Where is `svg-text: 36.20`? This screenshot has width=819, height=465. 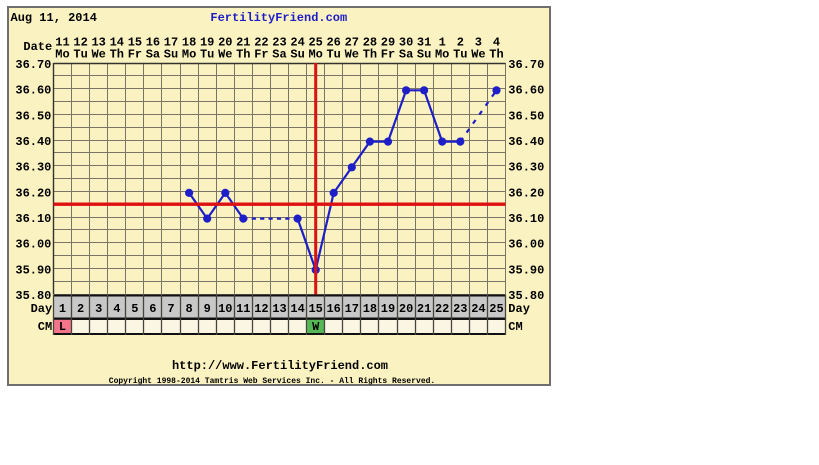
svg-text: 36.20 is located at coordinates (33, 193).